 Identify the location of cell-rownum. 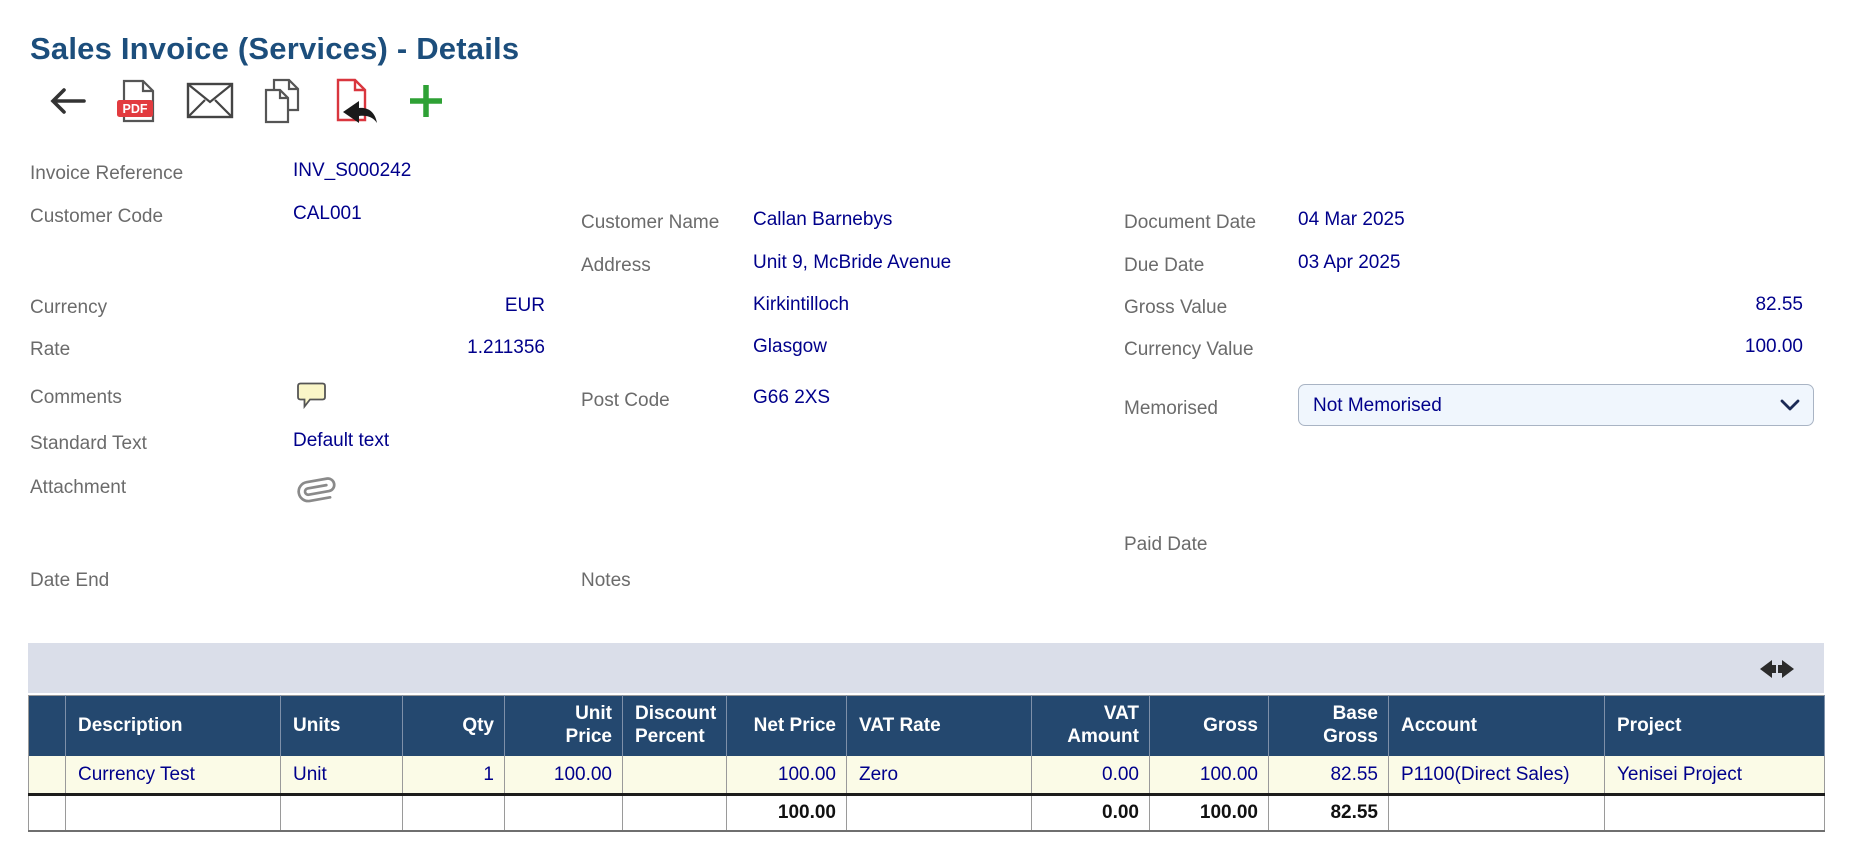
(47, 775).